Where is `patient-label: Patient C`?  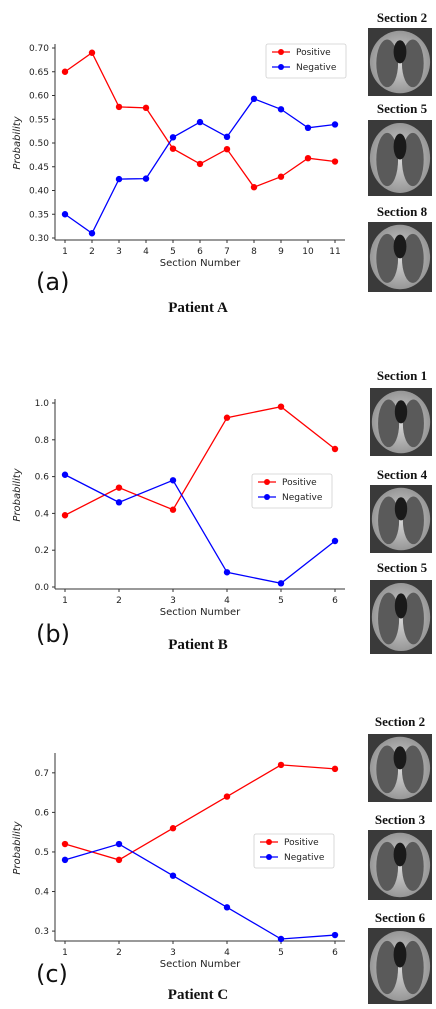 patient-label: Patient C is located at coordinates (198, 995).